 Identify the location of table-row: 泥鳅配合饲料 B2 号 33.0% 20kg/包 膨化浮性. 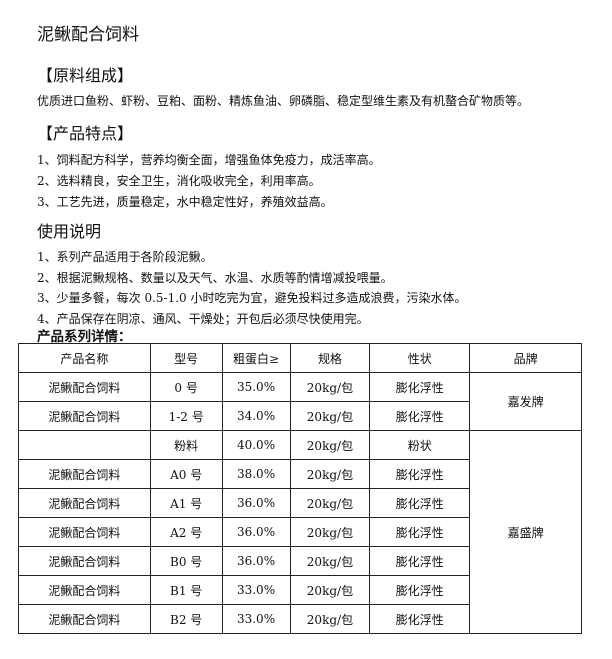
(300, 619).